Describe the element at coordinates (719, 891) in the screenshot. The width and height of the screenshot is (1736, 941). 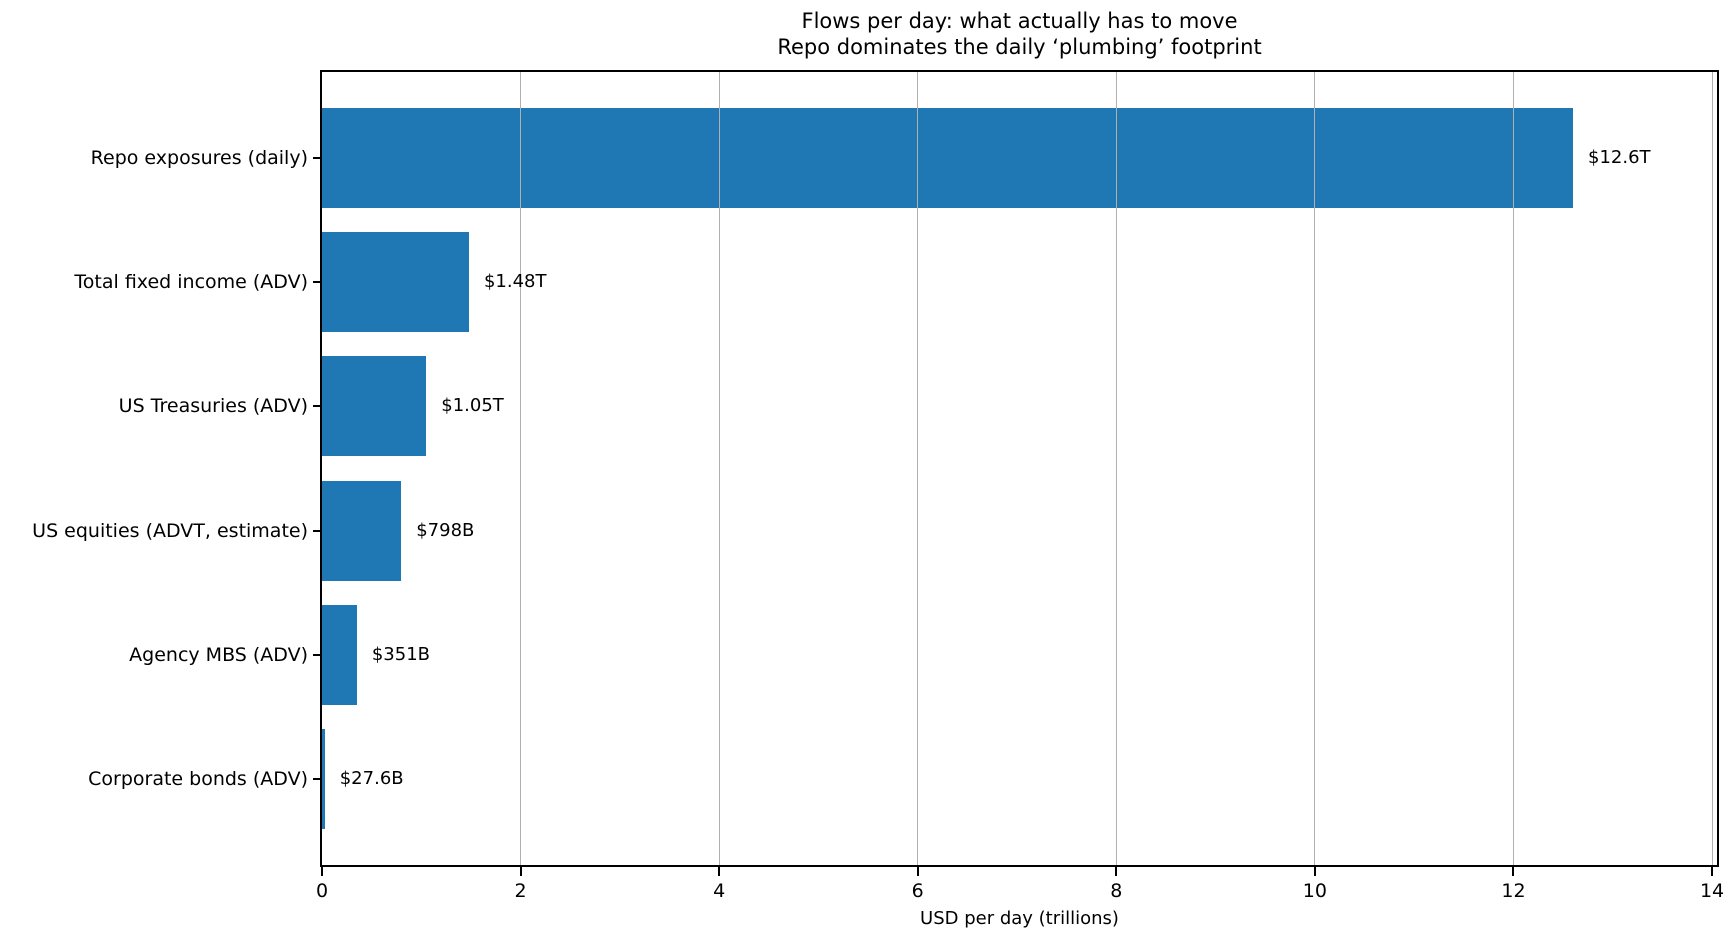
I see `x-tick-label-4: 4` at that location.